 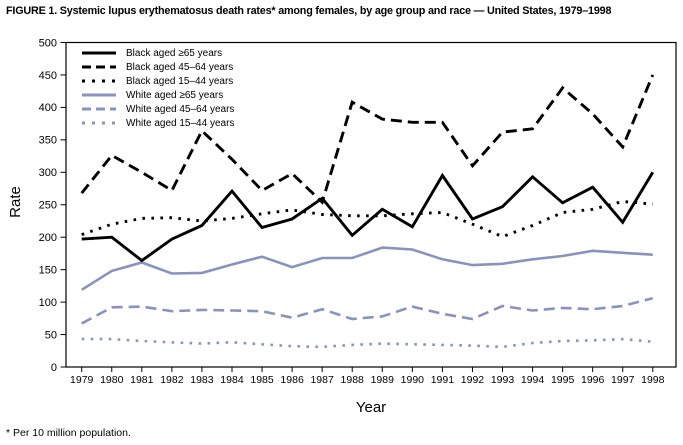 What do you see at coordinates (367, 343) in the screenshot?
I see `series-line-white-aged-15-44-years` at bounding box center [367, 343].